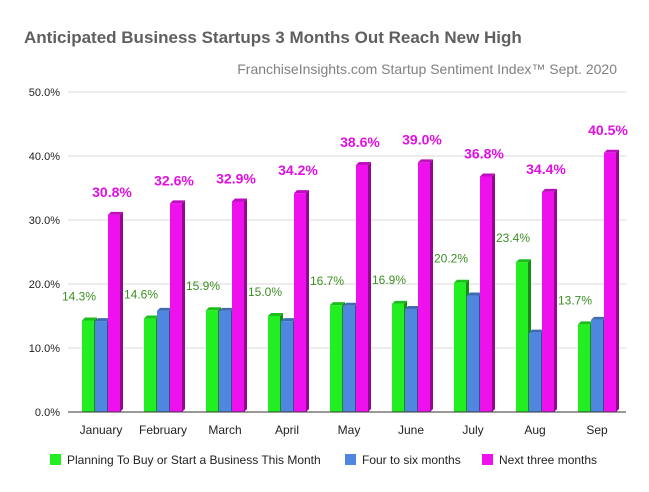  What do you see at coordinates (236, 178) in the screenshot?
I see `data-label: 32.9%` at bounding box center [236, 178].